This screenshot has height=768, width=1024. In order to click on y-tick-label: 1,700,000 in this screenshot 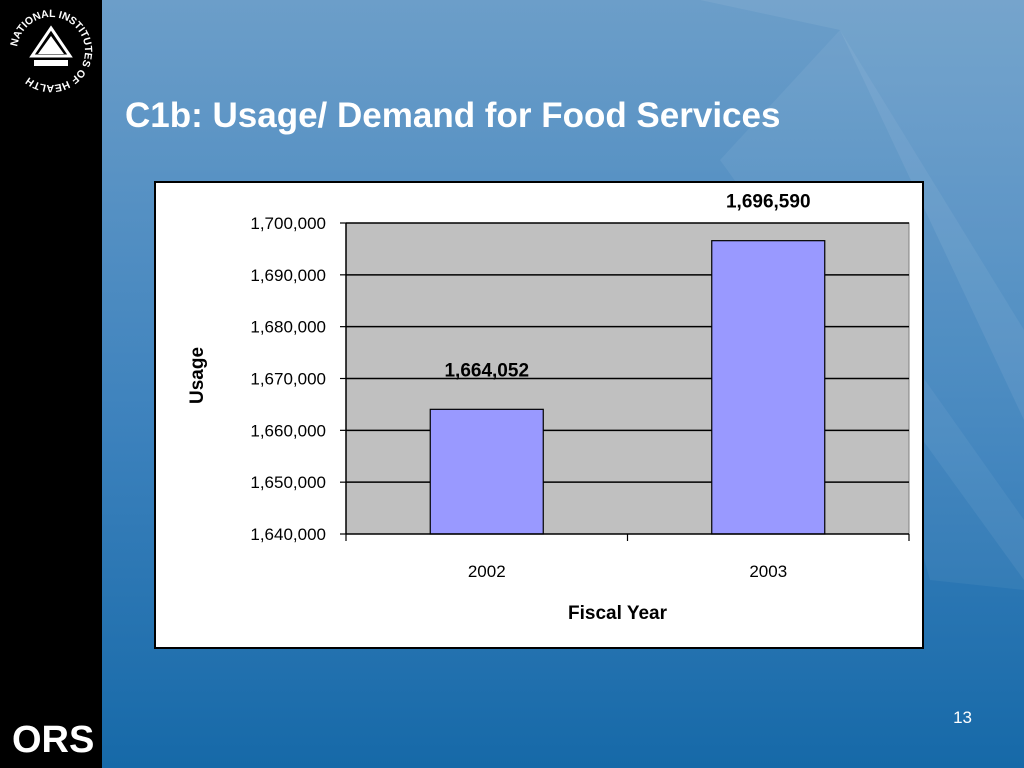, I will do `click(288, 223)`.